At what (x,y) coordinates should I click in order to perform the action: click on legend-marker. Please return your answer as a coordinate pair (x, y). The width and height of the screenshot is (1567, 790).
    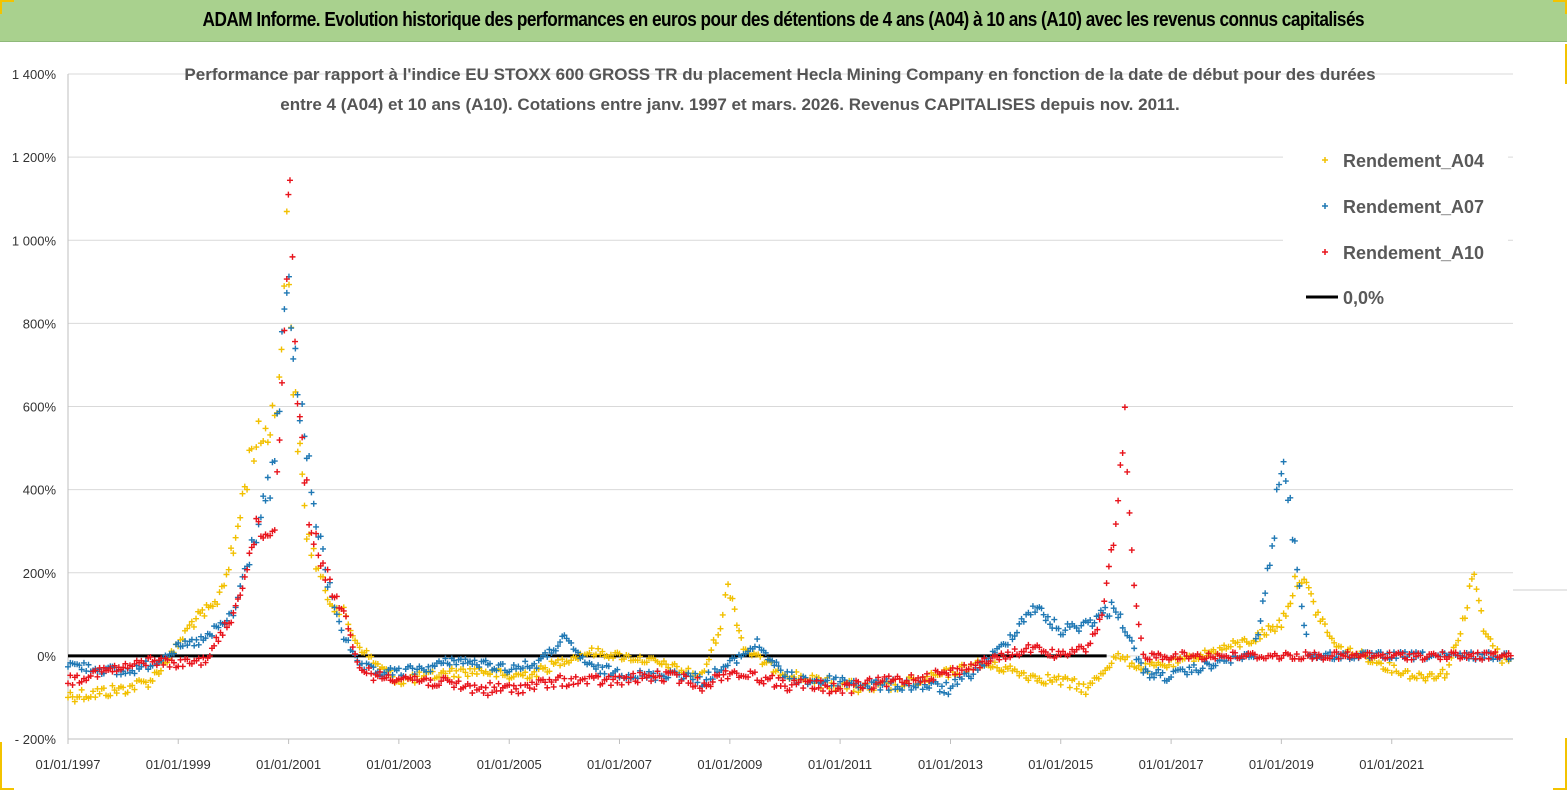
    Looking at the image, I should click on (1325, 252).